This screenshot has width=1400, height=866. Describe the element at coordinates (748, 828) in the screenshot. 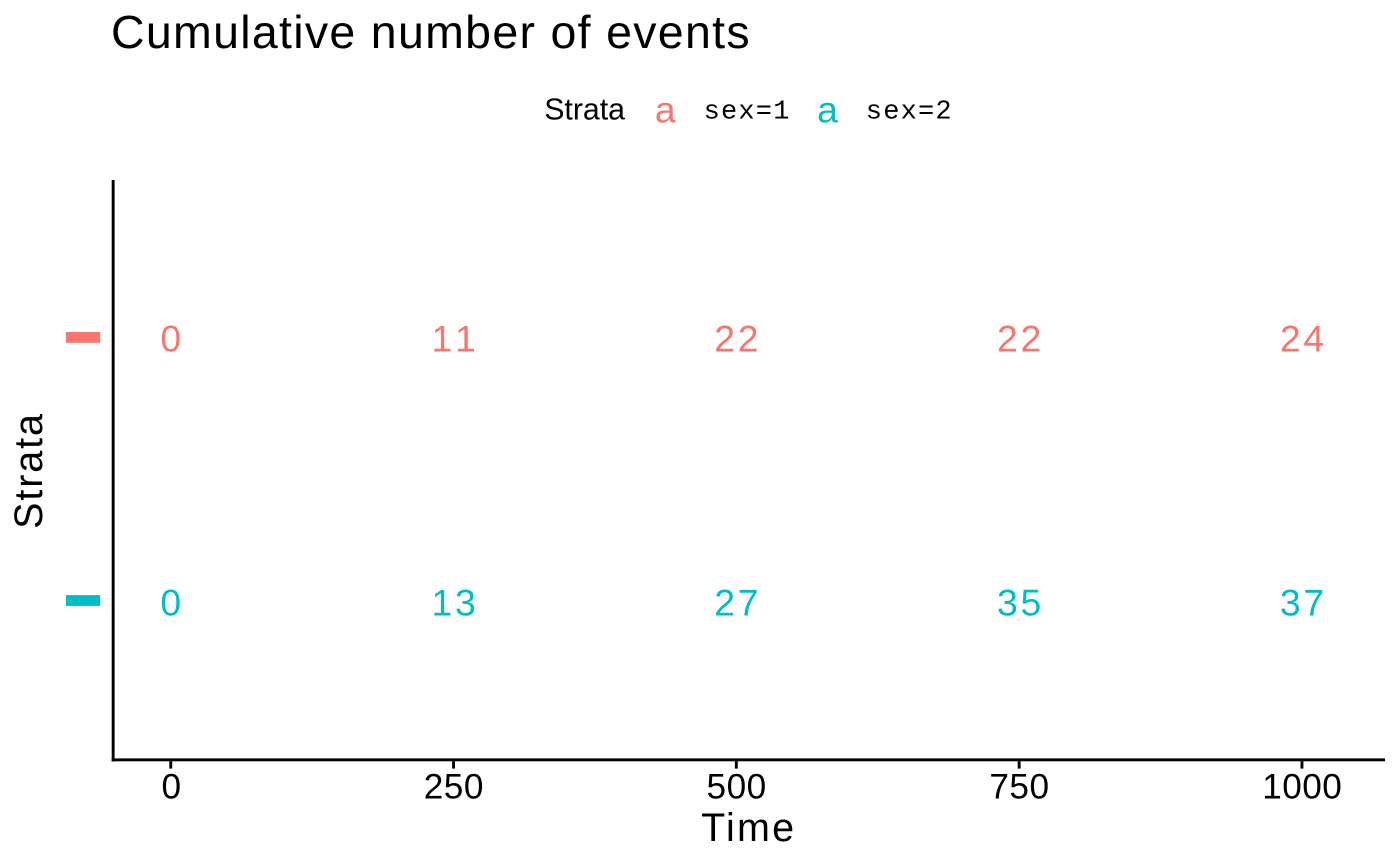

I see `svg-text: Time` at that location.